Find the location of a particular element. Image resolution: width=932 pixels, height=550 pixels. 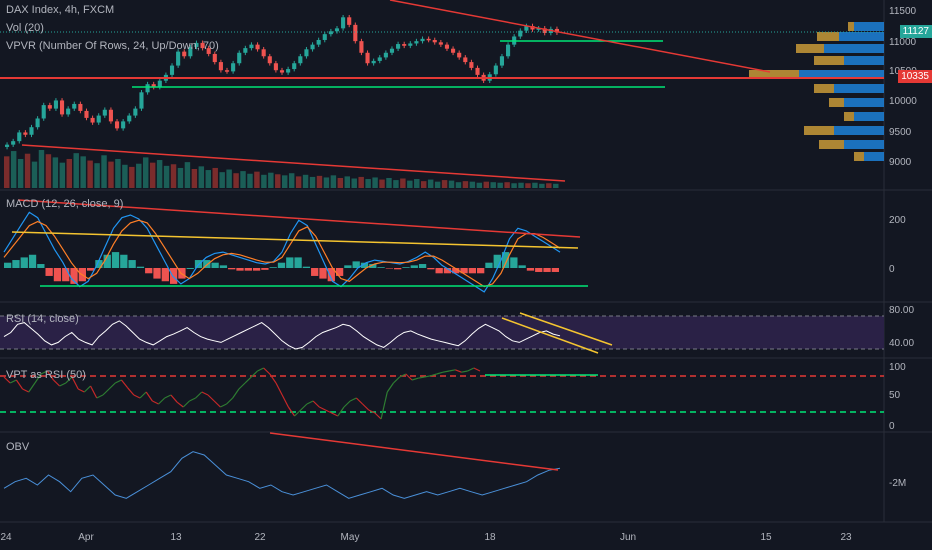

rsi-tick: 40.00 is located at coordinates (901, 343).